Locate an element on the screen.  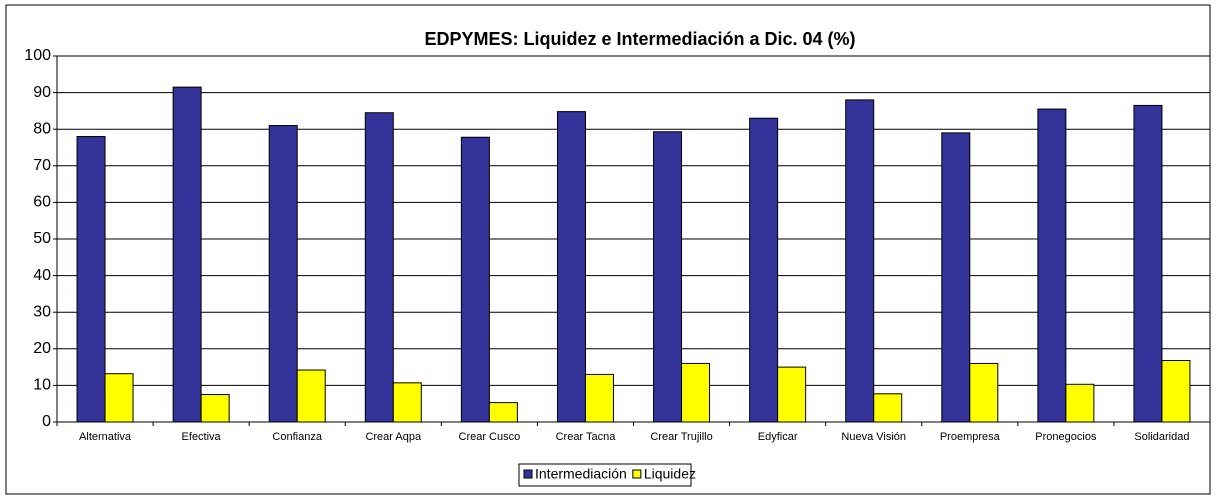
x-tick-label: Edyficar is located at coordinates (778, 437).